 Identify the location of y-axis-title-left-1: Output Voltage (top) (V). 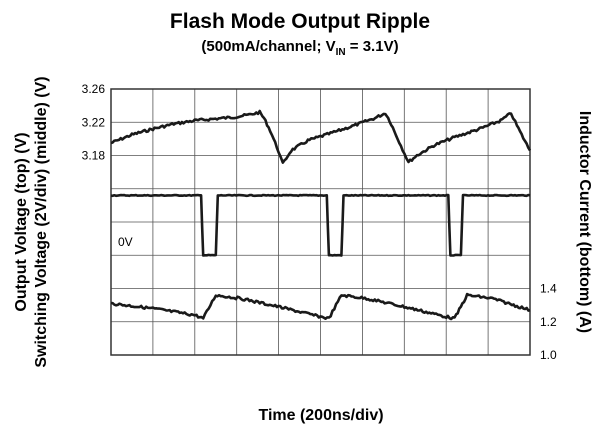
(21, 221).